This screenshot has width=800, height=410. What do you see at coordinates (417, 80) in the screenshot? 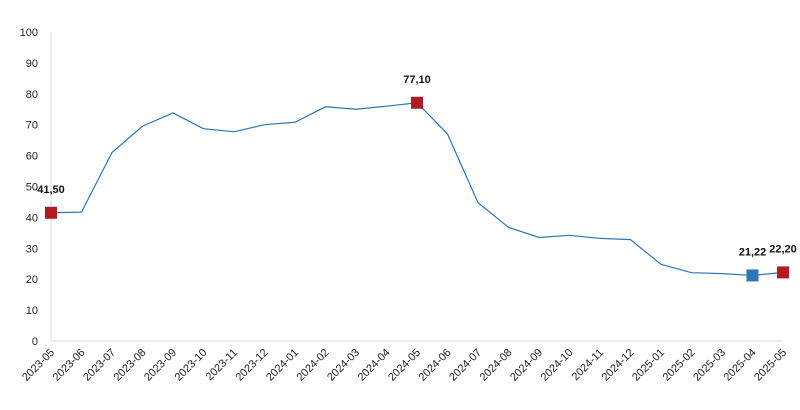
I see `data-label: 77,10` at bounding box center [417, 80].